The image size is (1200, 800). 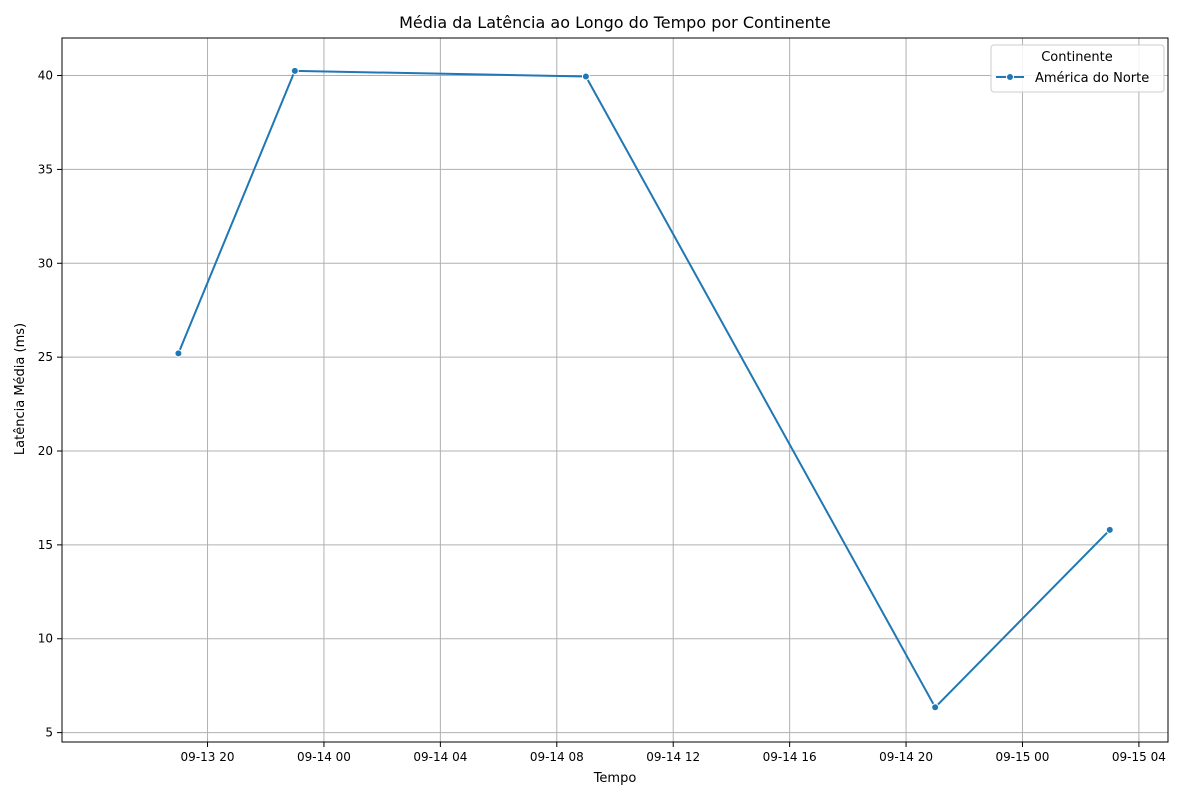 I want to click on x-tick-label: 09-14 12, so click(x=673, y=757).